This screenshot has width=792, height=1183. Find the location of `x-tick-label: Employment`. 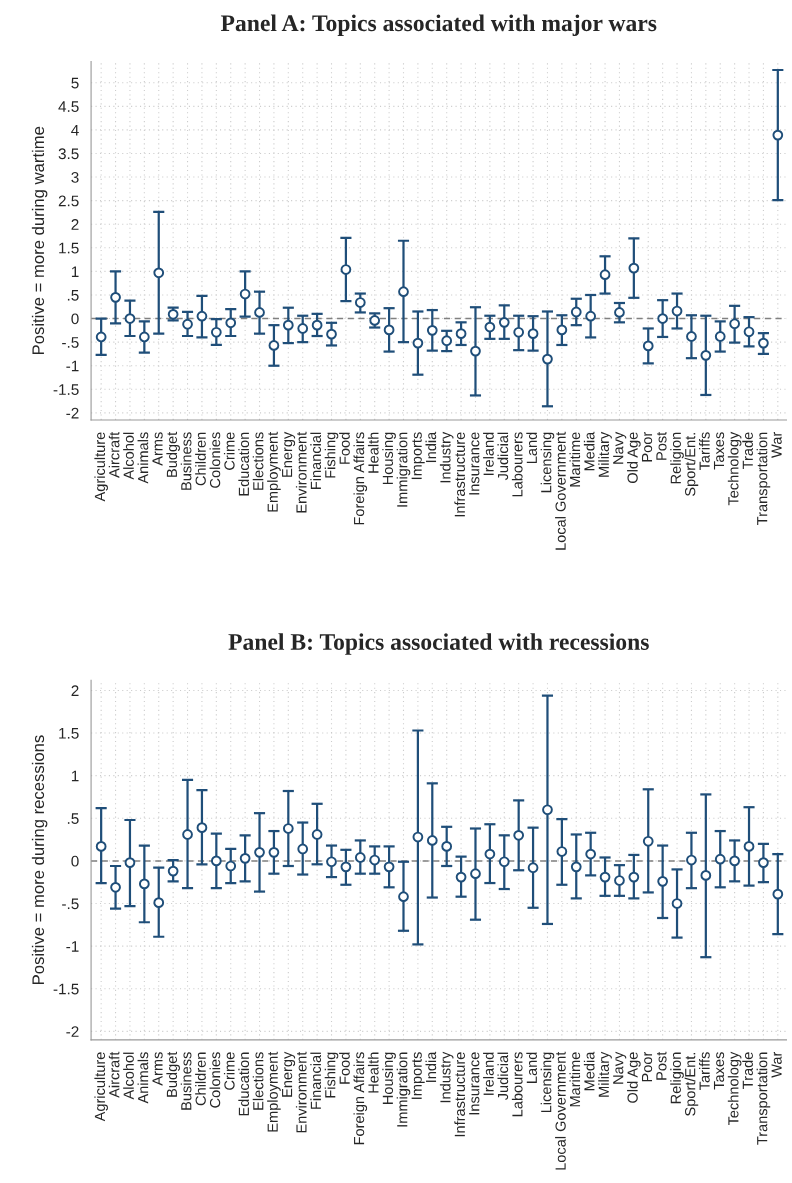

x-tick-label: Employment is located at coordinates (274, 1091).